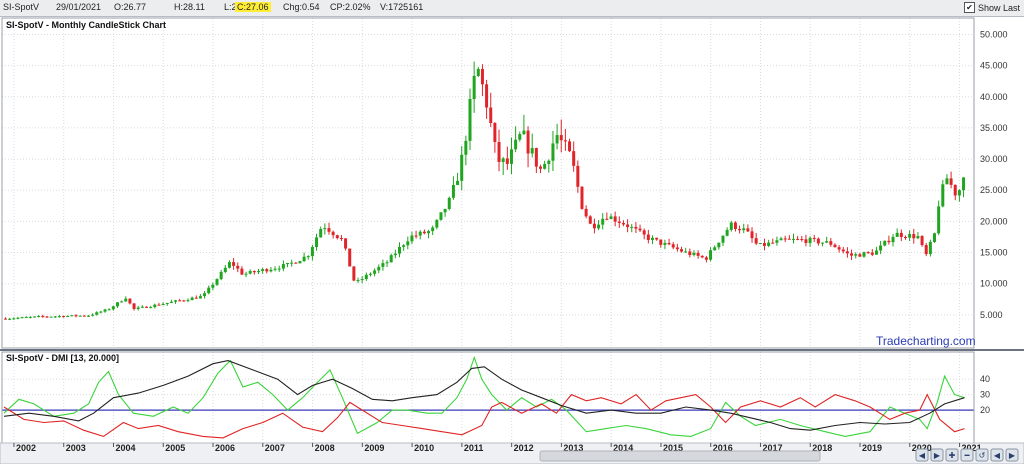  I want to click on price-tick-label: 40.000, so click(994, 97).